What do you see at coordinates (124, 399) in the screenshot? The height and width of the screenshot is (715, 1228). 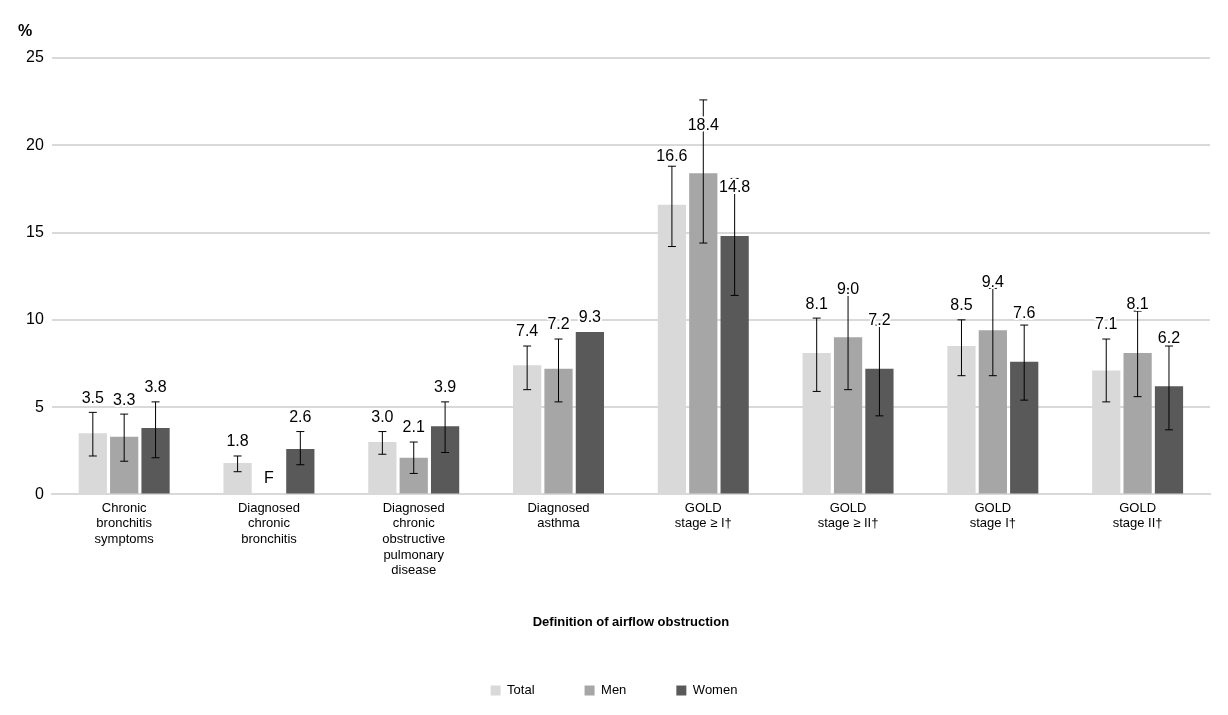 I see `data-label: 3.3` at bounding box center [124, 399].